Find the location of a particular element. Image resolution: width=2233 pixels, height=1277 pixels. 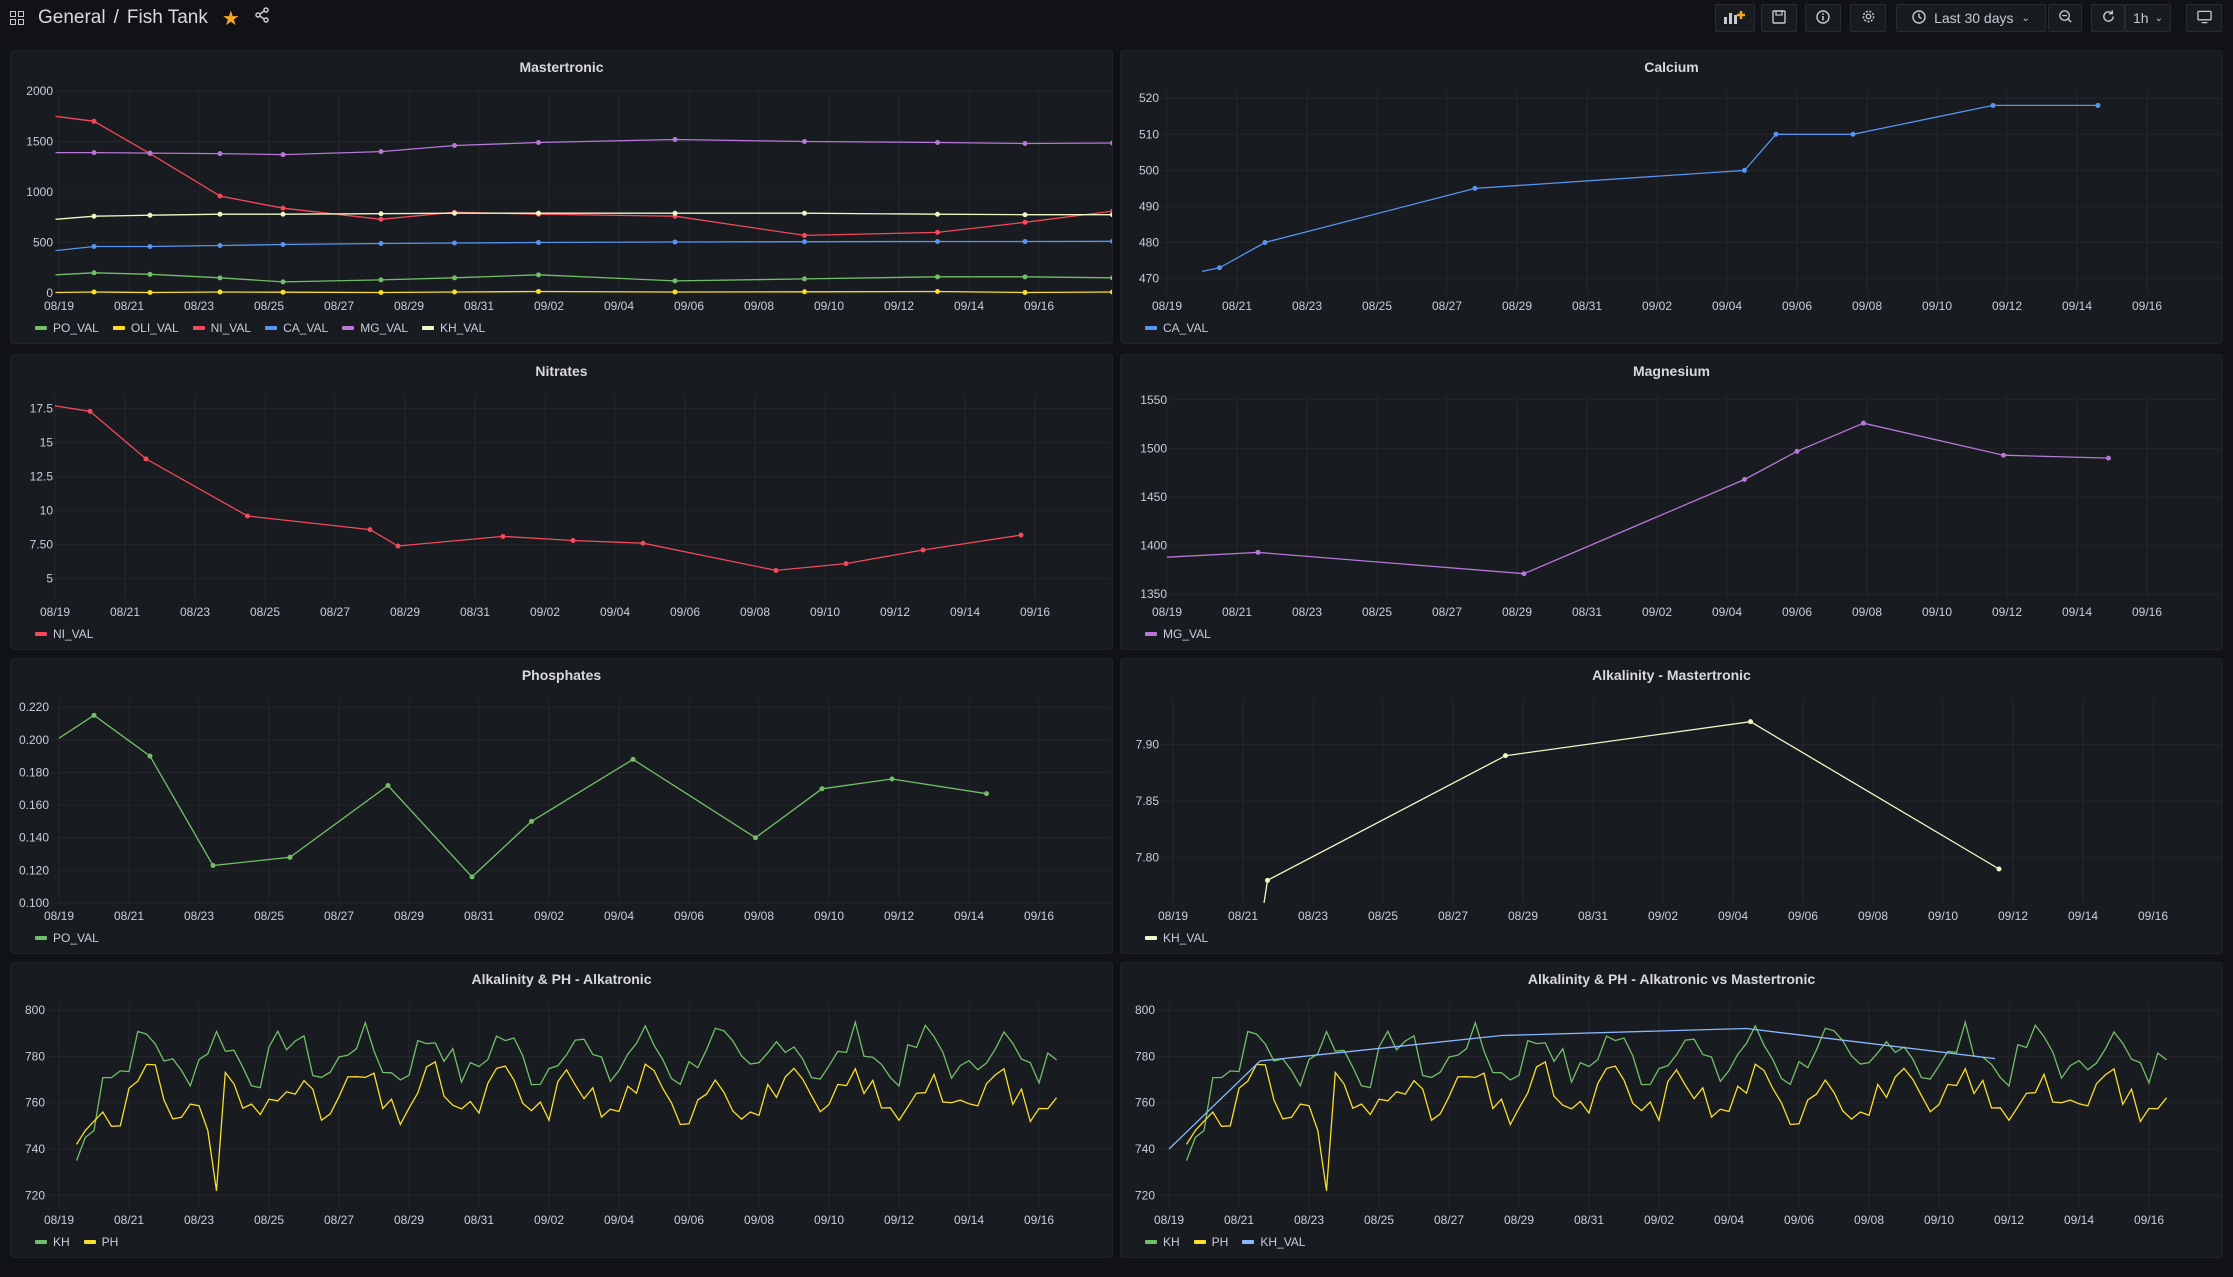

chevron-down-icon: ⌄ is located at coordinates (2025, 18).